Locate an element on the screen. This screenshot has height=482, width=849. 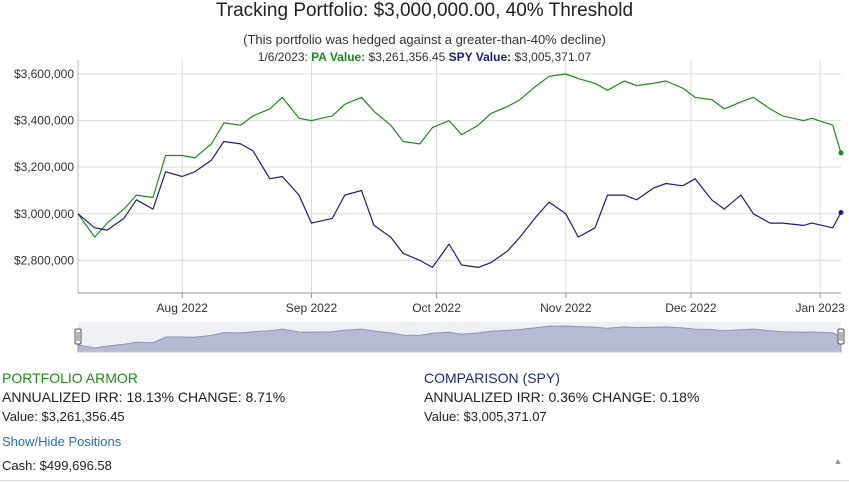
y-tick-label: $3,600,000 is located at coordinates (44, 74).